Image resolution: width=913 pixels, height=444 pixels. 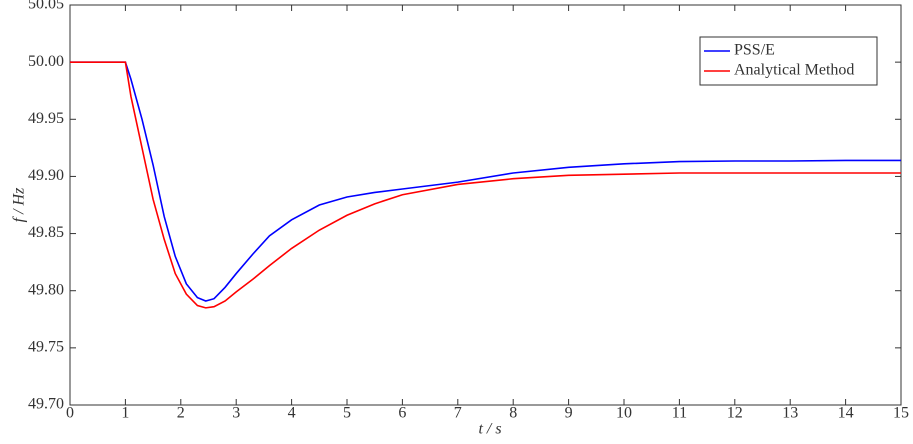 I want to click on x-axis-label: t / s, so click(x=489, y=429).